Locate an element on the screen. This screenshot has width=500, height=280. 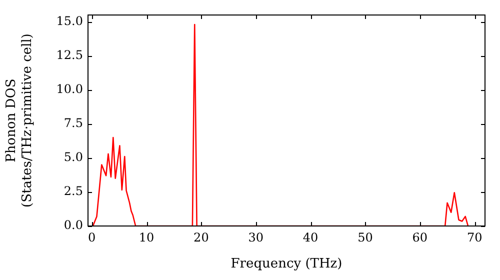
y-tick-label: 15.0 is located at coordinates (69, 21).